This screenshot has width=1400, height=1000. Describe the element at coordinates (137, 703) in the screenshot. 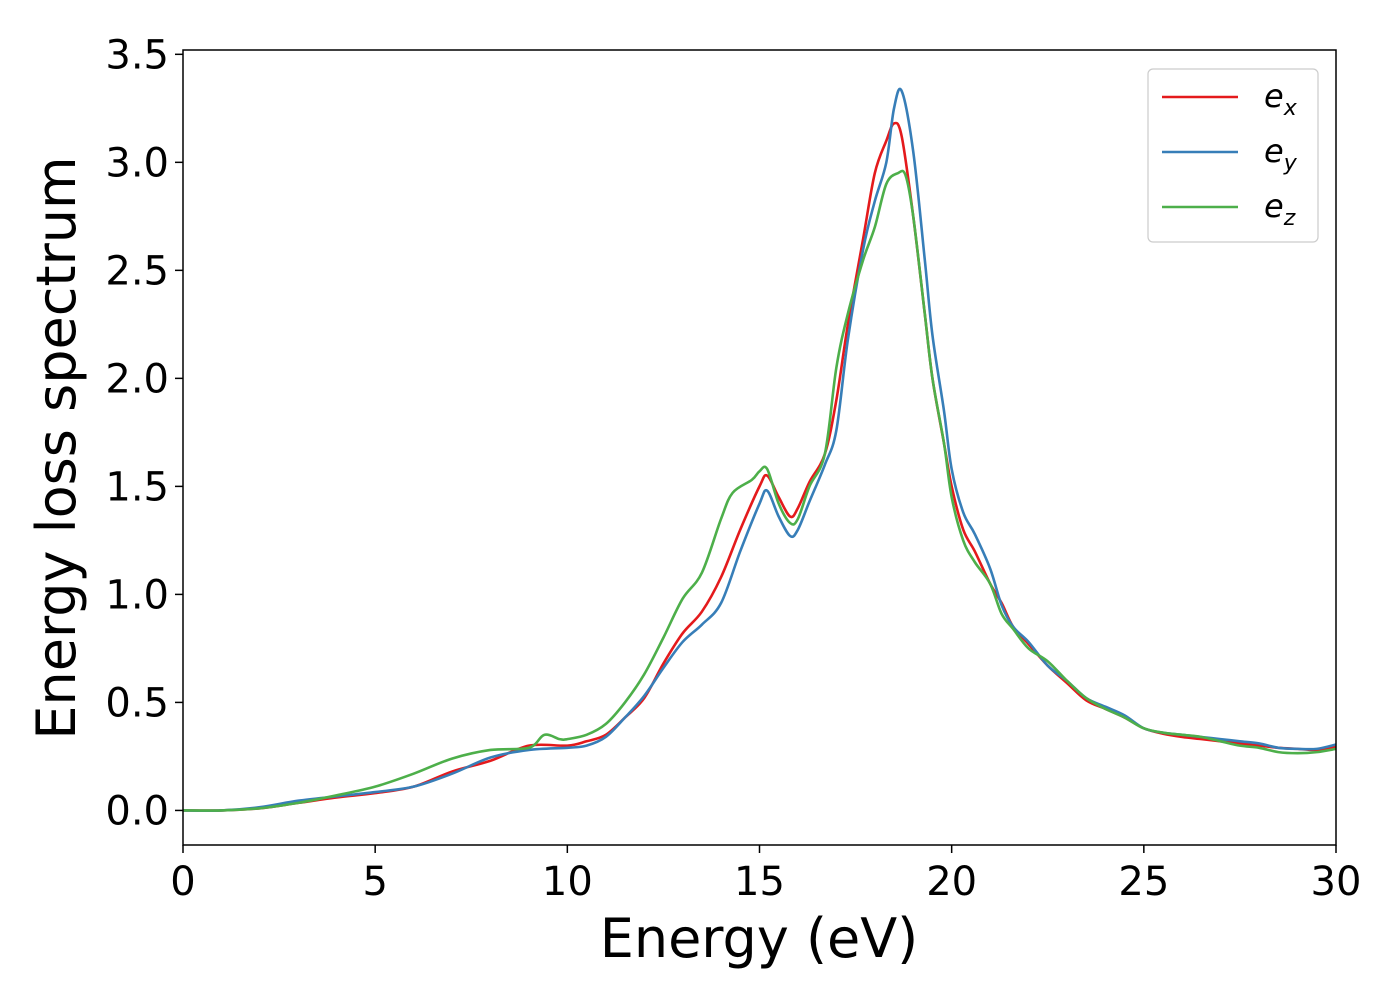

I see `y-tick-label: 0.5` at that location.